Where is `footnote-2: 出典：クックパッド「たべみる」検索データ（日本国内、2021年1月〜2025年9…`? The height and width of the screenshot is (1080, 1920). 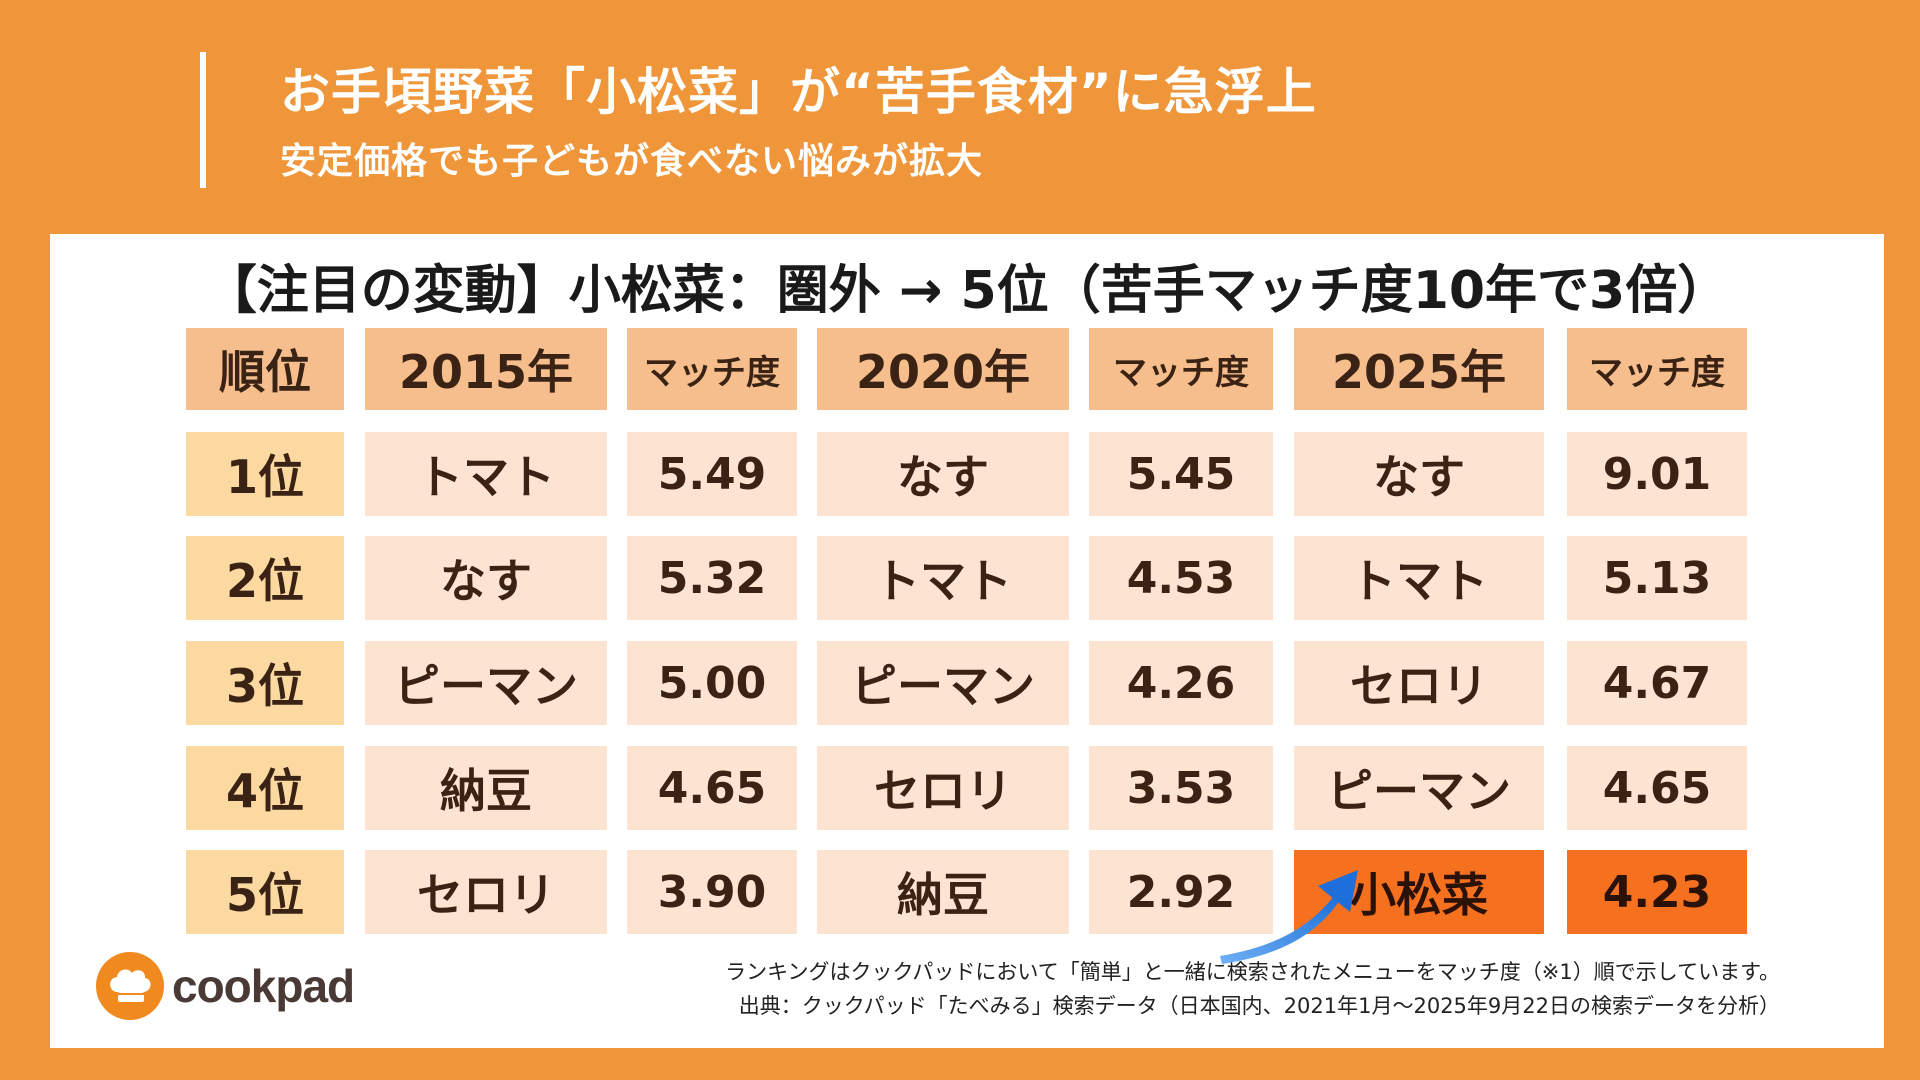 footnote-2: 出典：クックパッド「たべみる」検索データ（日本国内、2021年1月〜2025年9… is located at coordinates (1259, 1006).